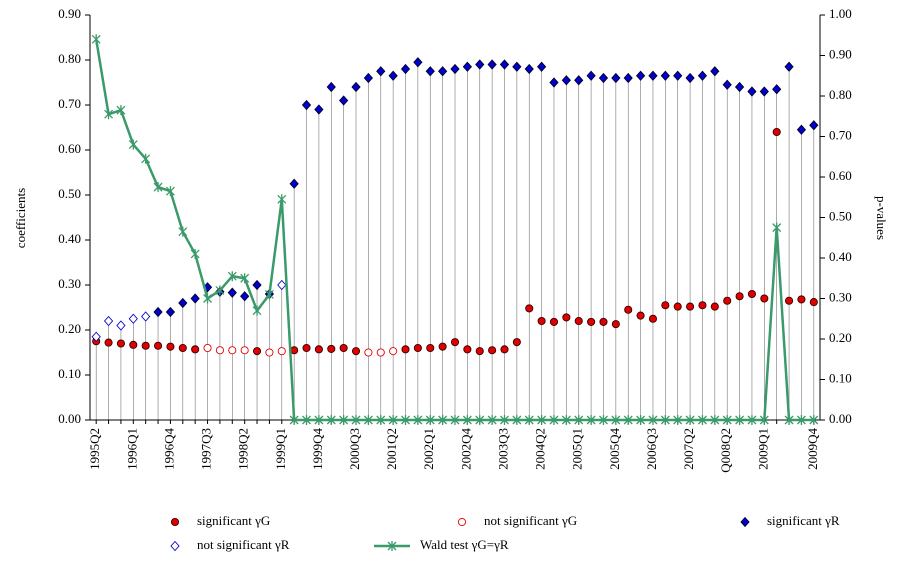  Describe the element at coordinates (840, 337) in the screenshot. I see `y2-tick-label: 0.20` at that location.